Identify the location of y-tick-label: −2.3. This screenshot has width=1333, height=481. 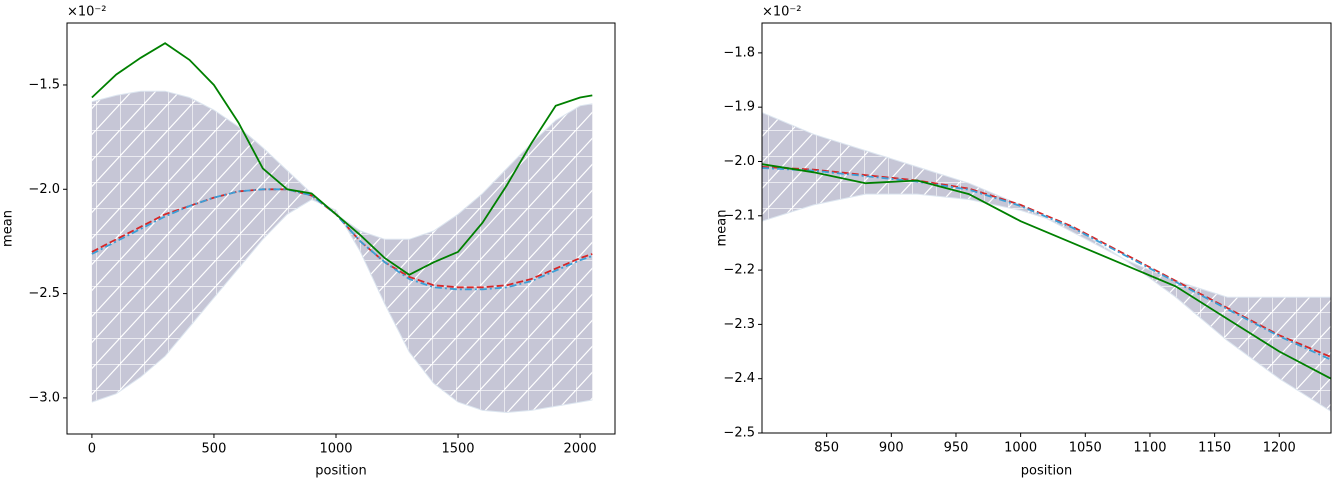
(739, 324).